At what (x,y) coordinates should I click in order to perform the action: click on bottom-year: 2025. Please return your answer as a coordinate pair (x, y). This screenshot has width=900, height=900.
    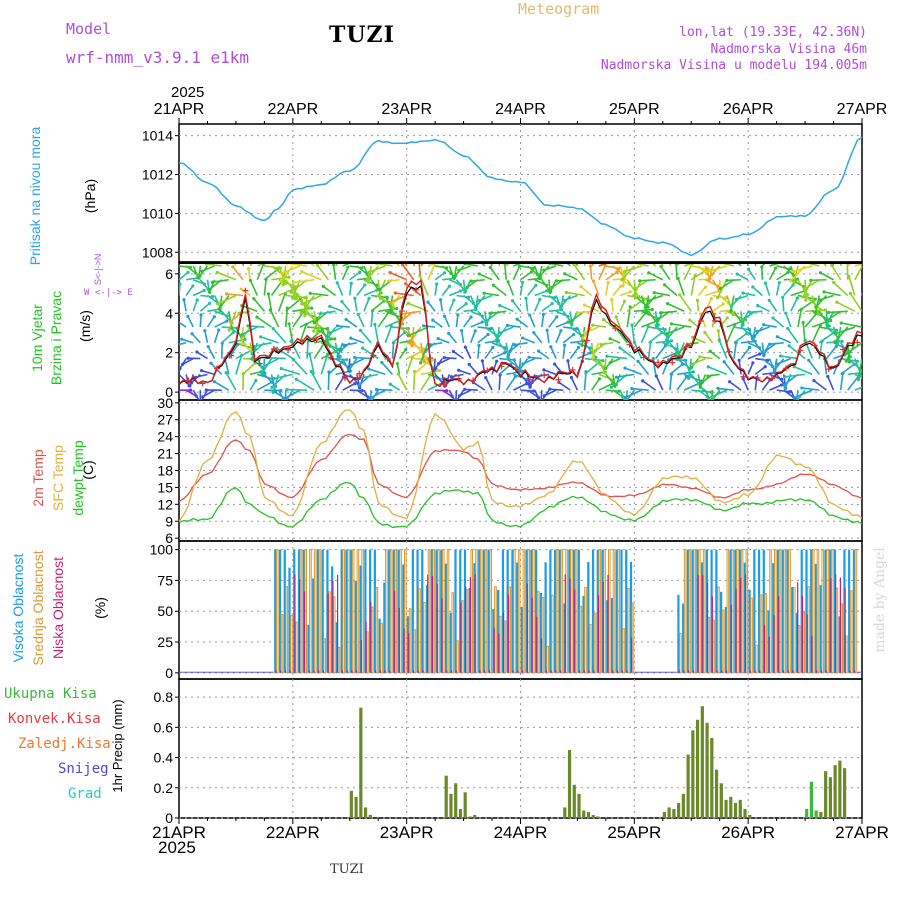
    Looking at the image, I should click on (177, 847).